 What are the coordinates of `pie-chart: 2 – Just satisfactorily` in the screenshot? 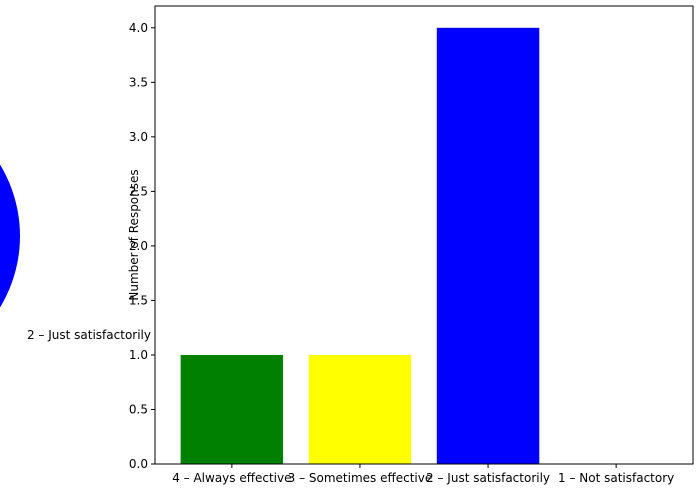 It's located at (75, 253).